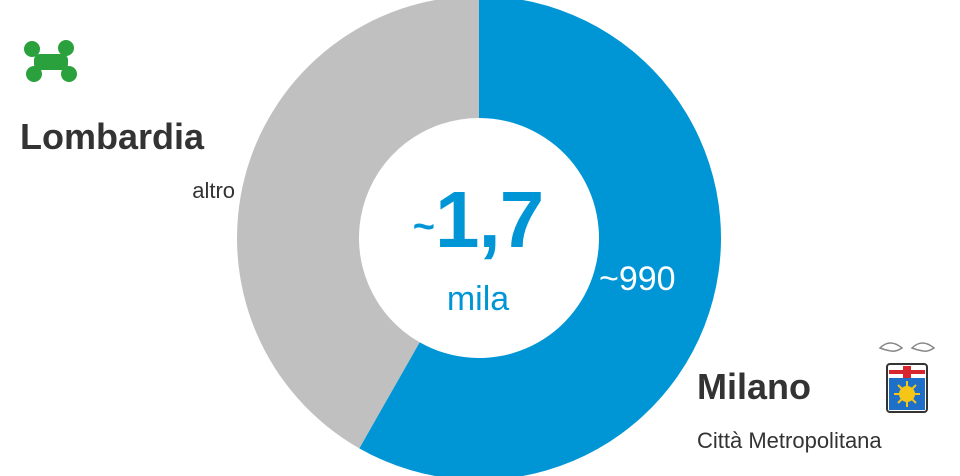 This screenshot has height=476, width=960. I want to click on data-label-milano: ~990, so click(637, 279).